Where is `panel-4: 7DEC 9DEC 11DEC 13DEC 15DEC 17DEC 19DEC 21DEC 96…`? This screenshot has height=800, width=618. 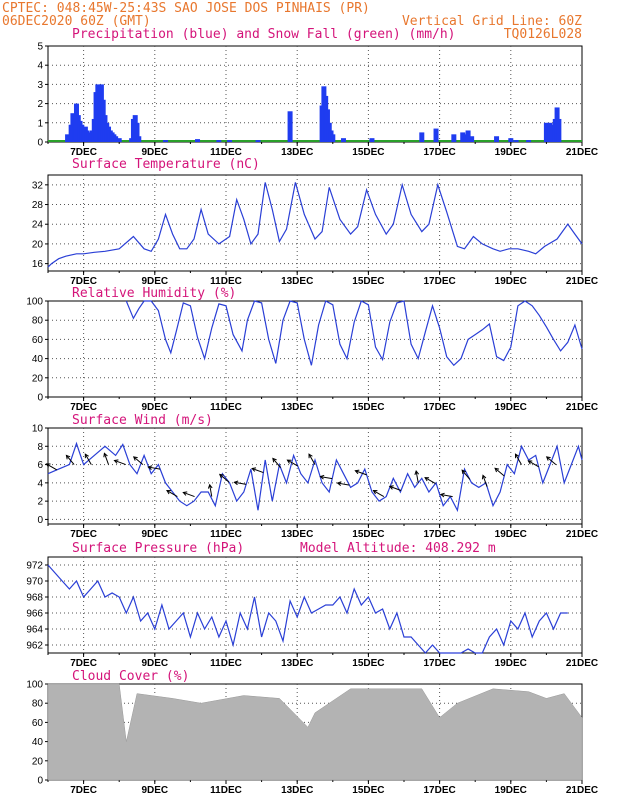
panel-4: 7DEC 9DEC 11DEC 13DEC 15DEC 17DEC 19DEC 21DEC 96… is located at coordinates (312, 612).